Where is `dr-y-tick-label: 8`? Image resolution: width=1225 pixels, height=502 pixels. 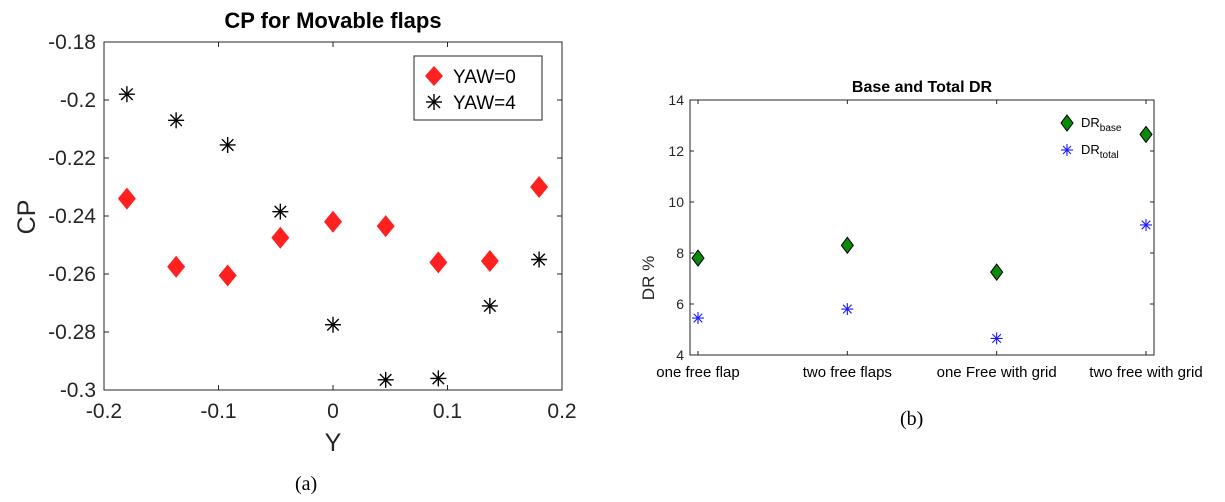
dr-y-tick-label: 8 is located at coordinates (680, 253).